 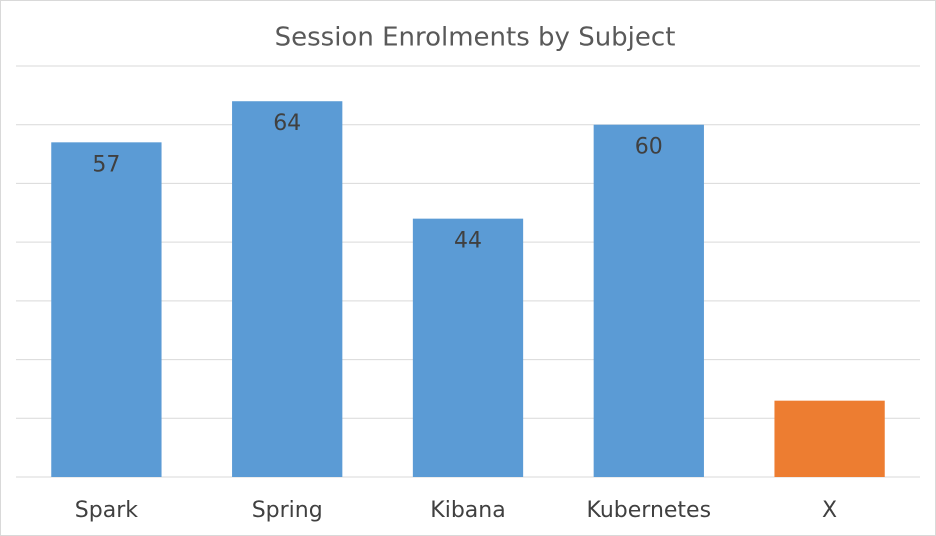 What do you see at coordinates (475, 38) in the screenshot?
I see `chart-title: Session Enrolments by Subject` at bounding box center [475, 38].